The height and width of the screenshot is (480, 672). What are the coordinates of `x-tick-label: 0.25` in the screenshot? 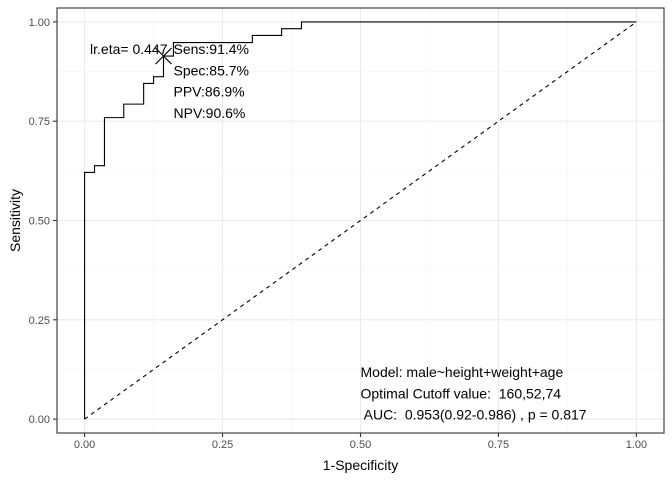 It's located at (222, 445).